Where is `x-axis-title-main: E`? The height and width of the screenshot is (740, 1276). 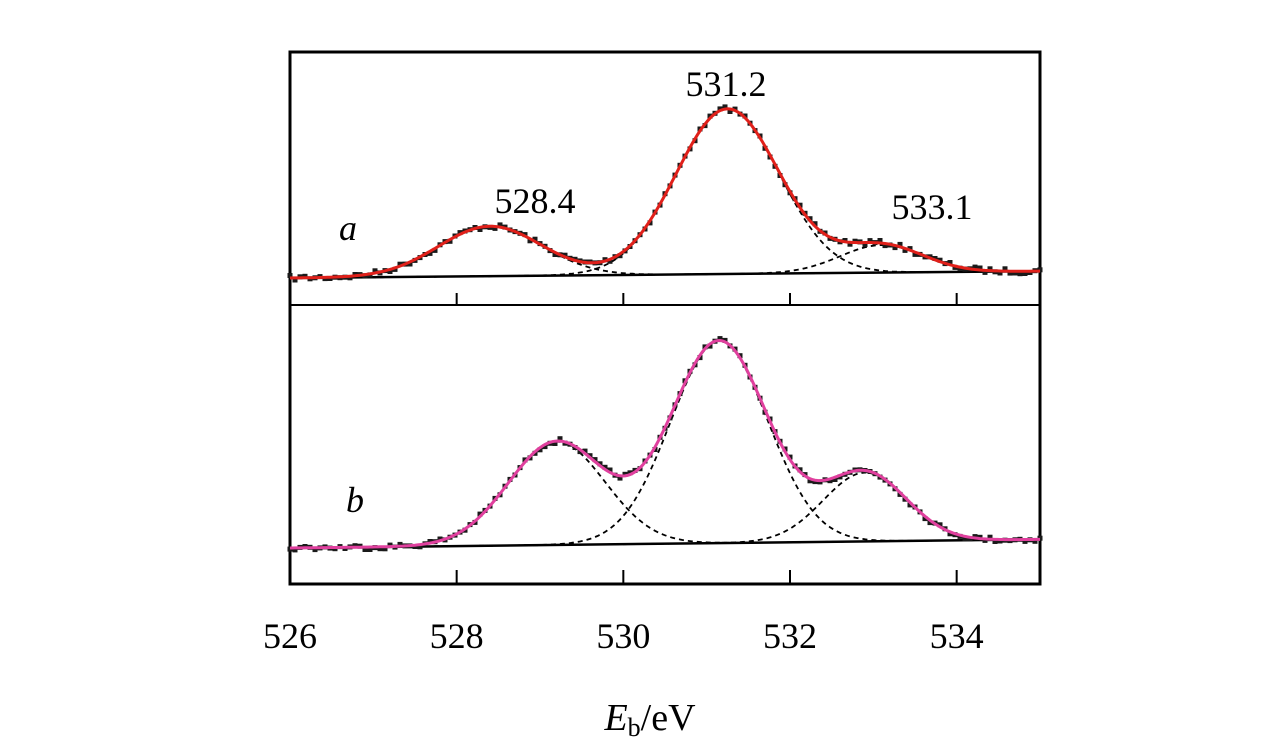
x-axis-title-main: E is located at coordinates (615, 718).